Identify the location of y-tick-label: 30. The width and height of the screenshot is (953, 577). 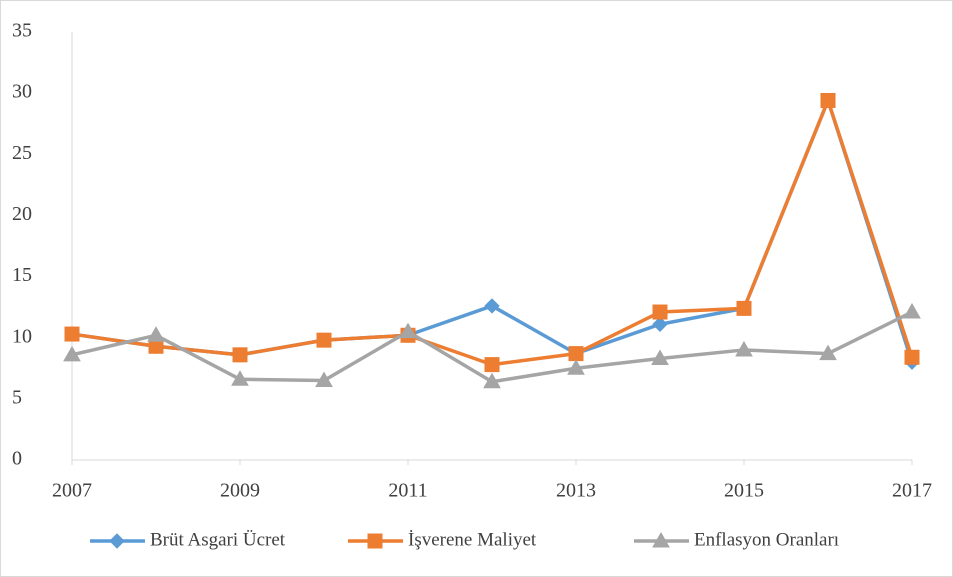
(22, 92).